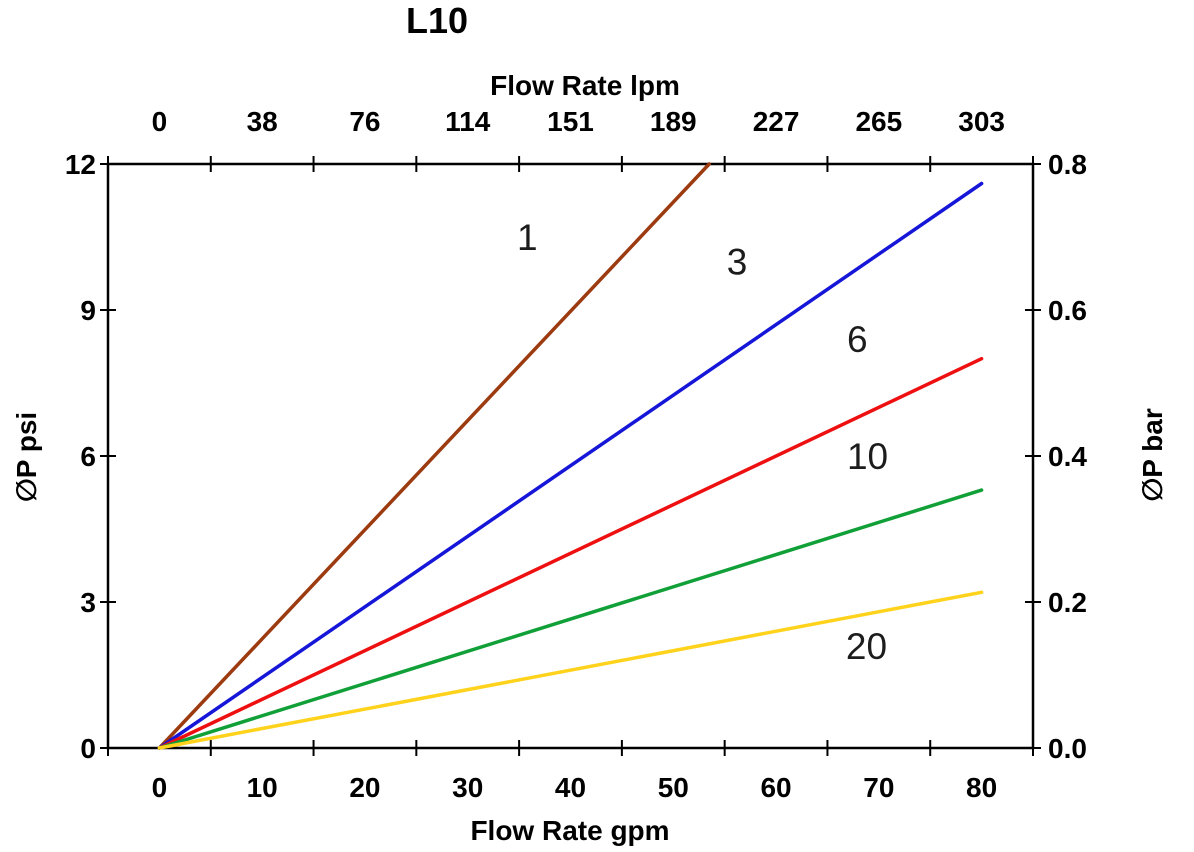  What do you see at coordinates (88, 310) in the screenshot?
I see `left-tick-label: 9` at bounding box center [88, 310].